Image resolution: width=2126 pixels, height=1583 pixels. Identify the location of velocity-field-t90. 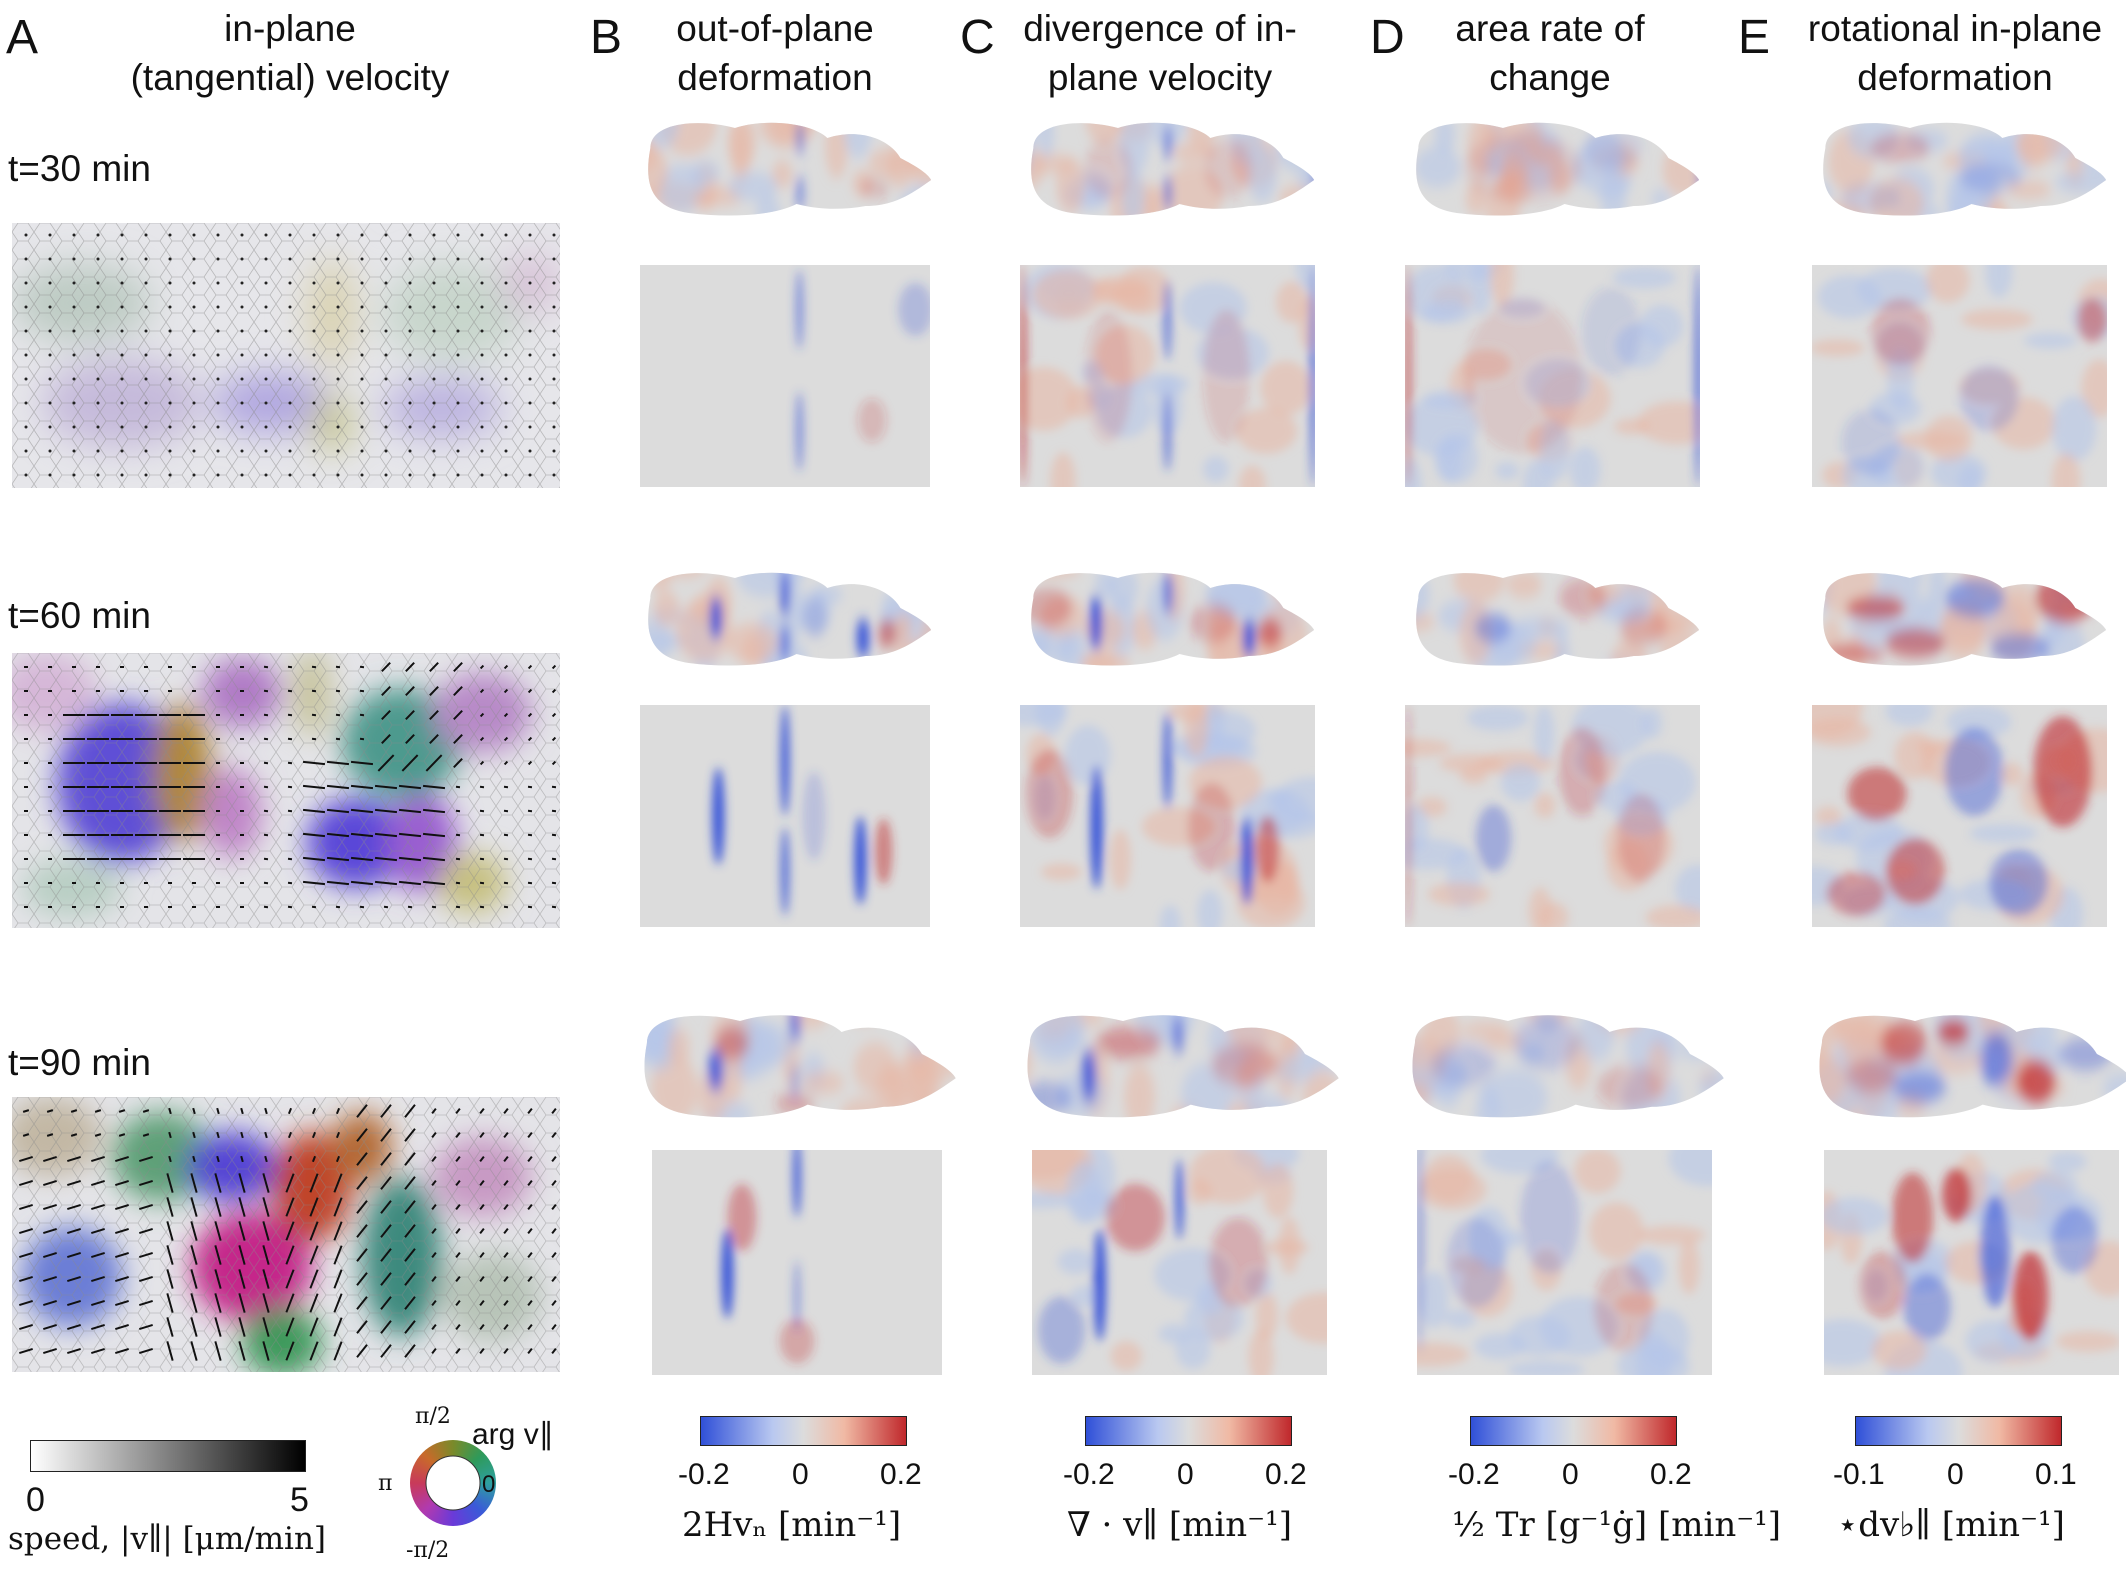
(286, 1234).